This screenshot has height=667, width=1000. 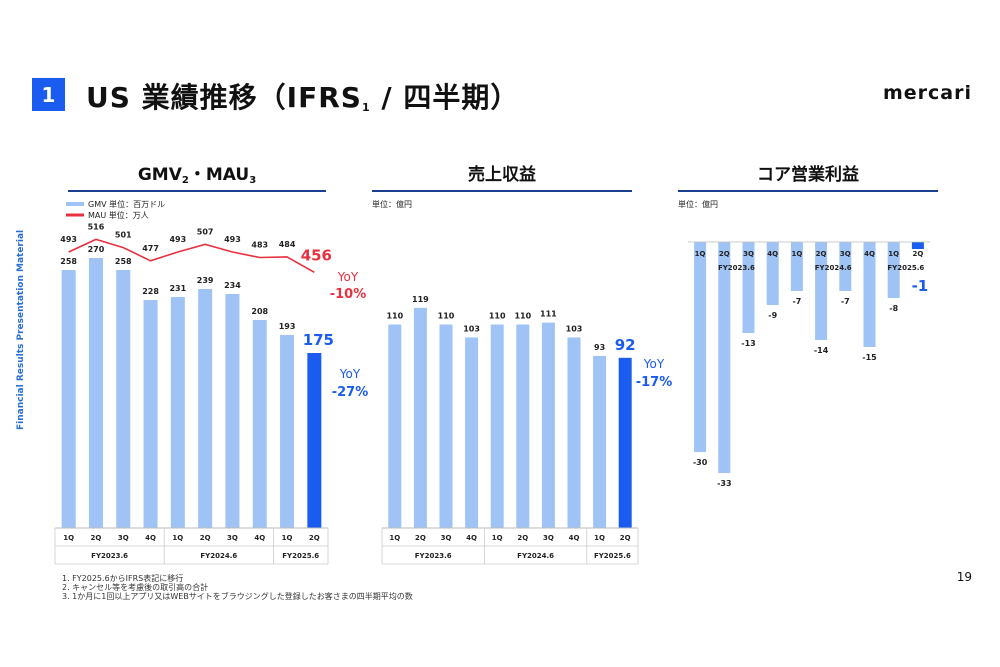 I want to click on revenue-fy-label: FY2025.6, so click(x=612, y=556).